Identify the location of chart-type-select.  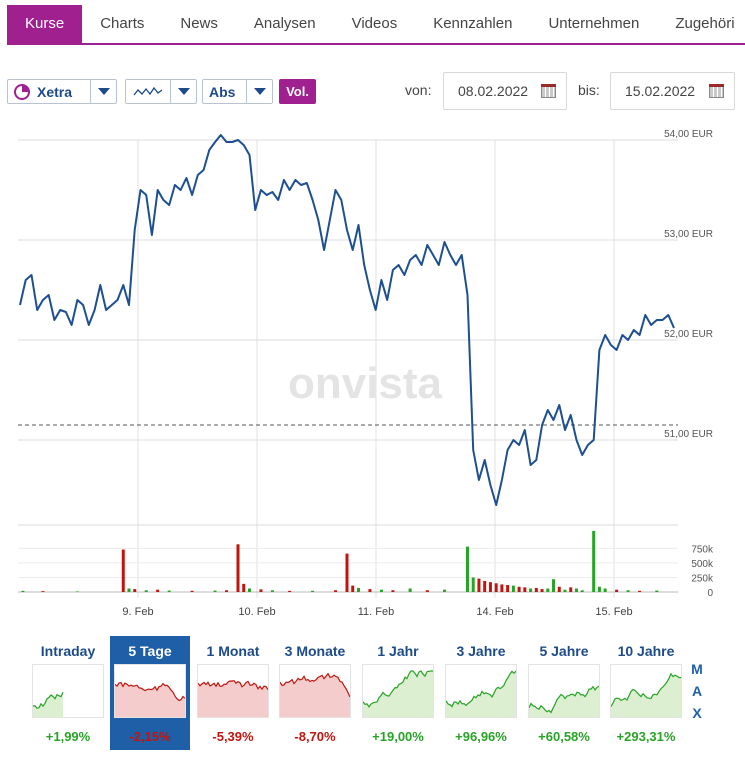
(161, 91).